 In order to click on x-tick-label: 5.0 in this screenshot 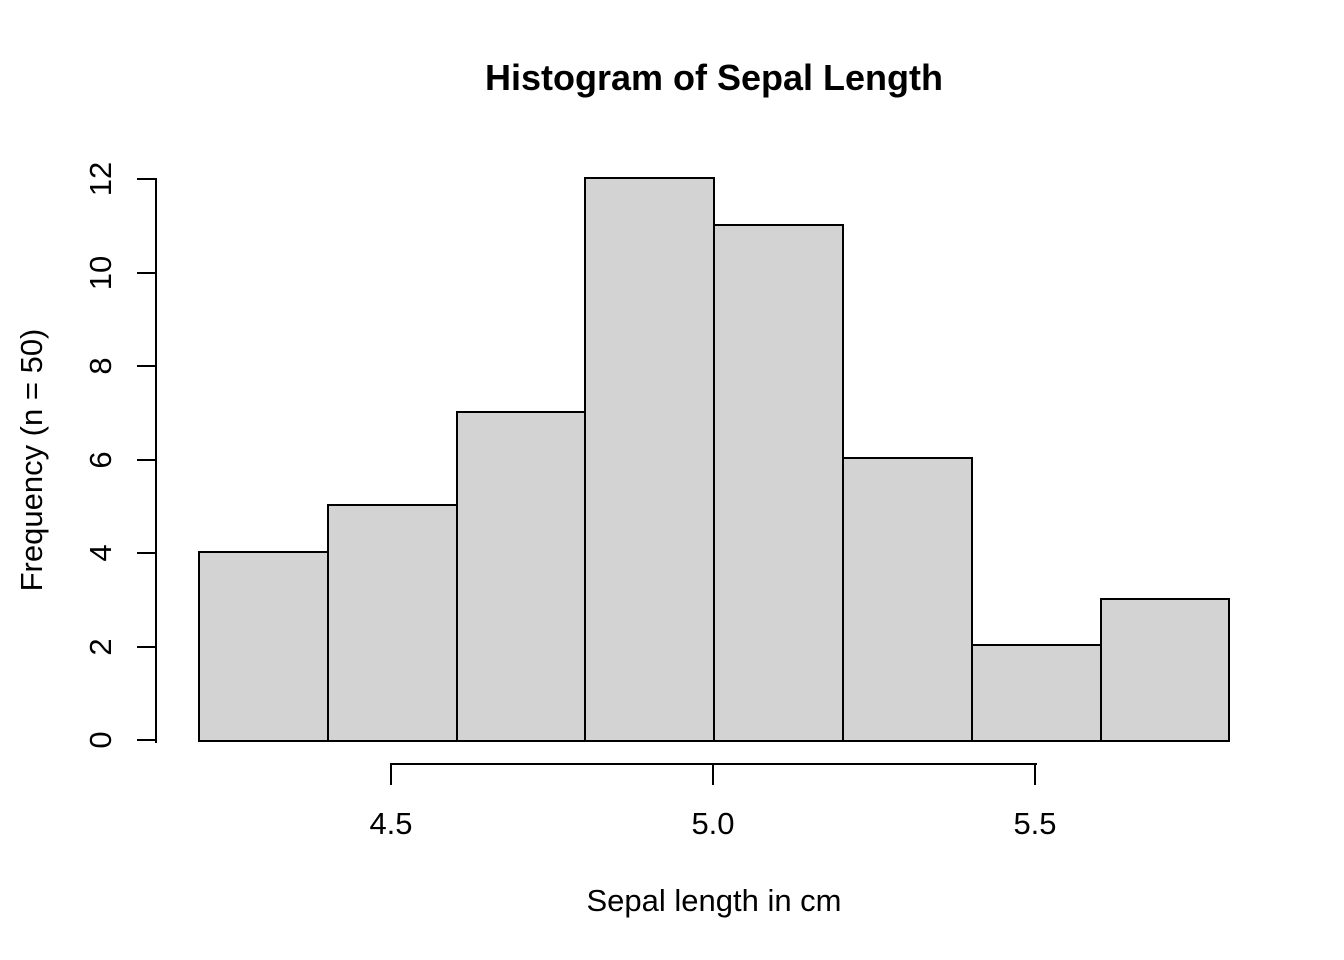, I will do `click(713, 823)`.